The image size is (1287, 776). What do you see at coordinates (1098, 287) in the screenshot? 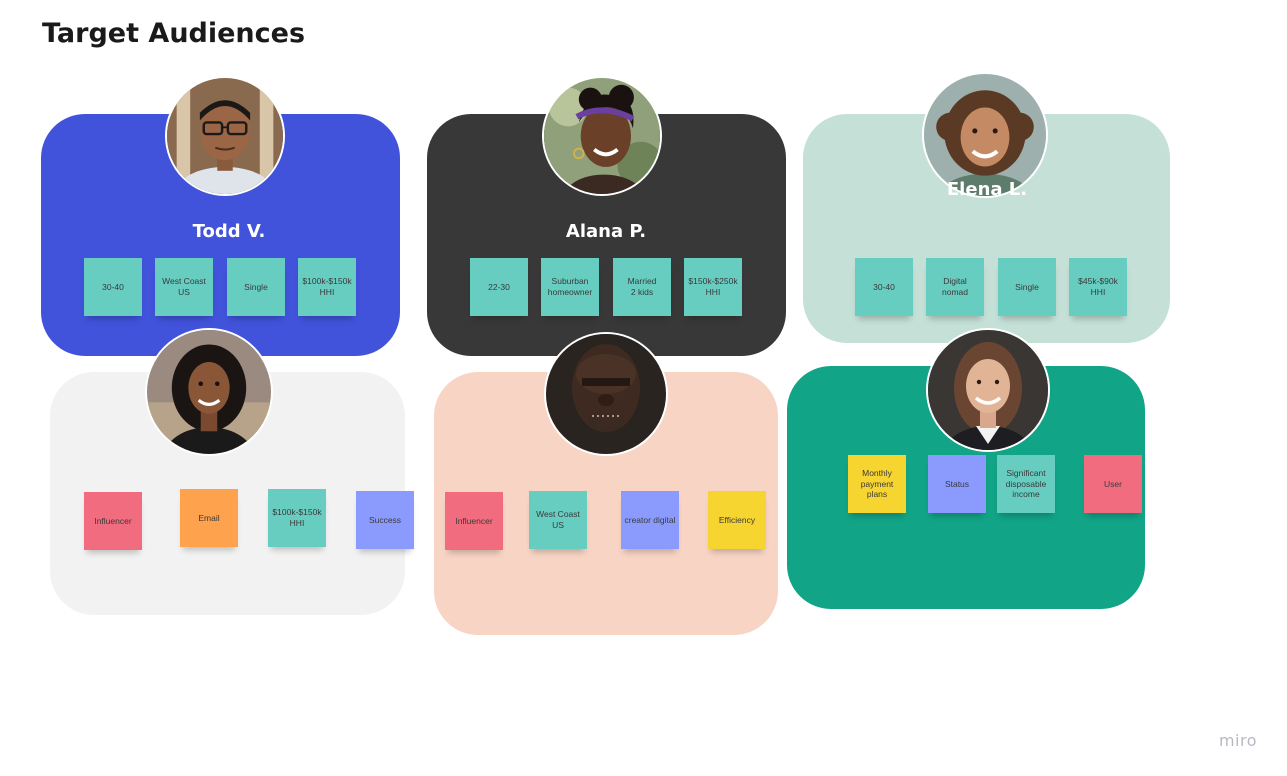
I see `sticky-note: $45k-$90k HHI` at bounding box center [1098, 287].